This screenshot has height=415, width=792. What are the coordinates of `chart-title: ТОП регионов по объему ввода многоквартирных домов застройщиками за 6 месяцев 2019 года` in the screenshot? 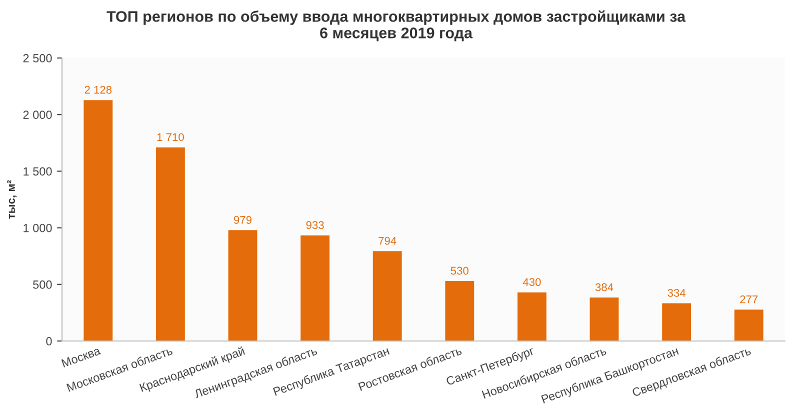 It's located at (396, 26).